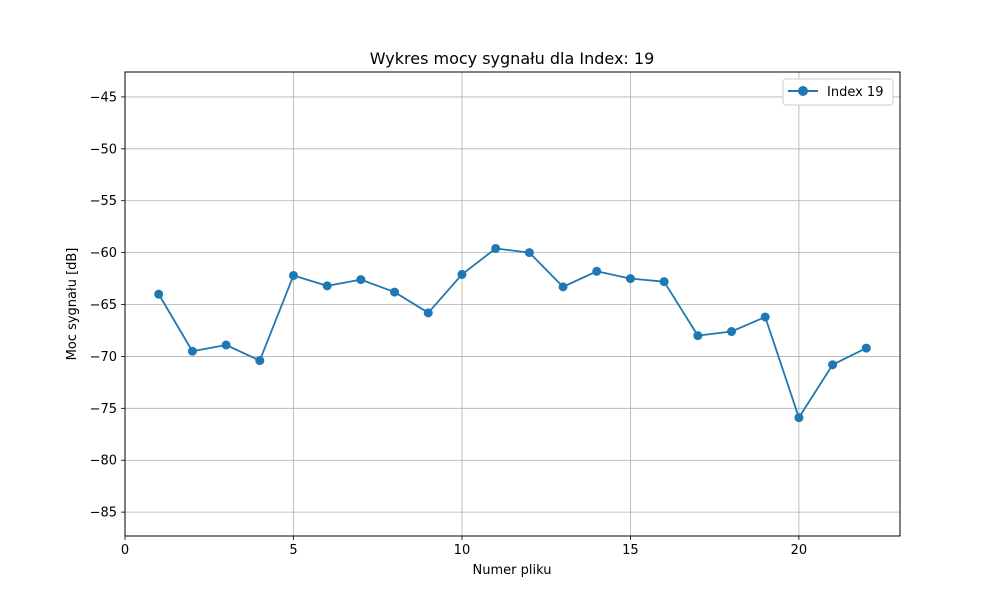  I want to click on y-tick-label: −65, so click(103, 305).